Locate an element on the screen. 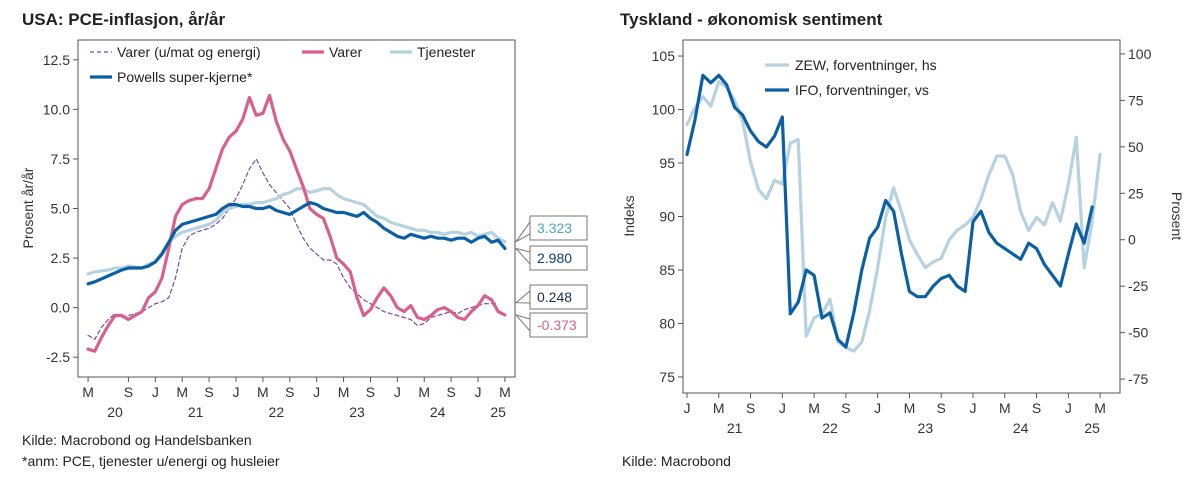 The height and width of the screenshot is (478, 1183). pce-value-label-supercore: 2.980 is located at coordinates (554, 258).